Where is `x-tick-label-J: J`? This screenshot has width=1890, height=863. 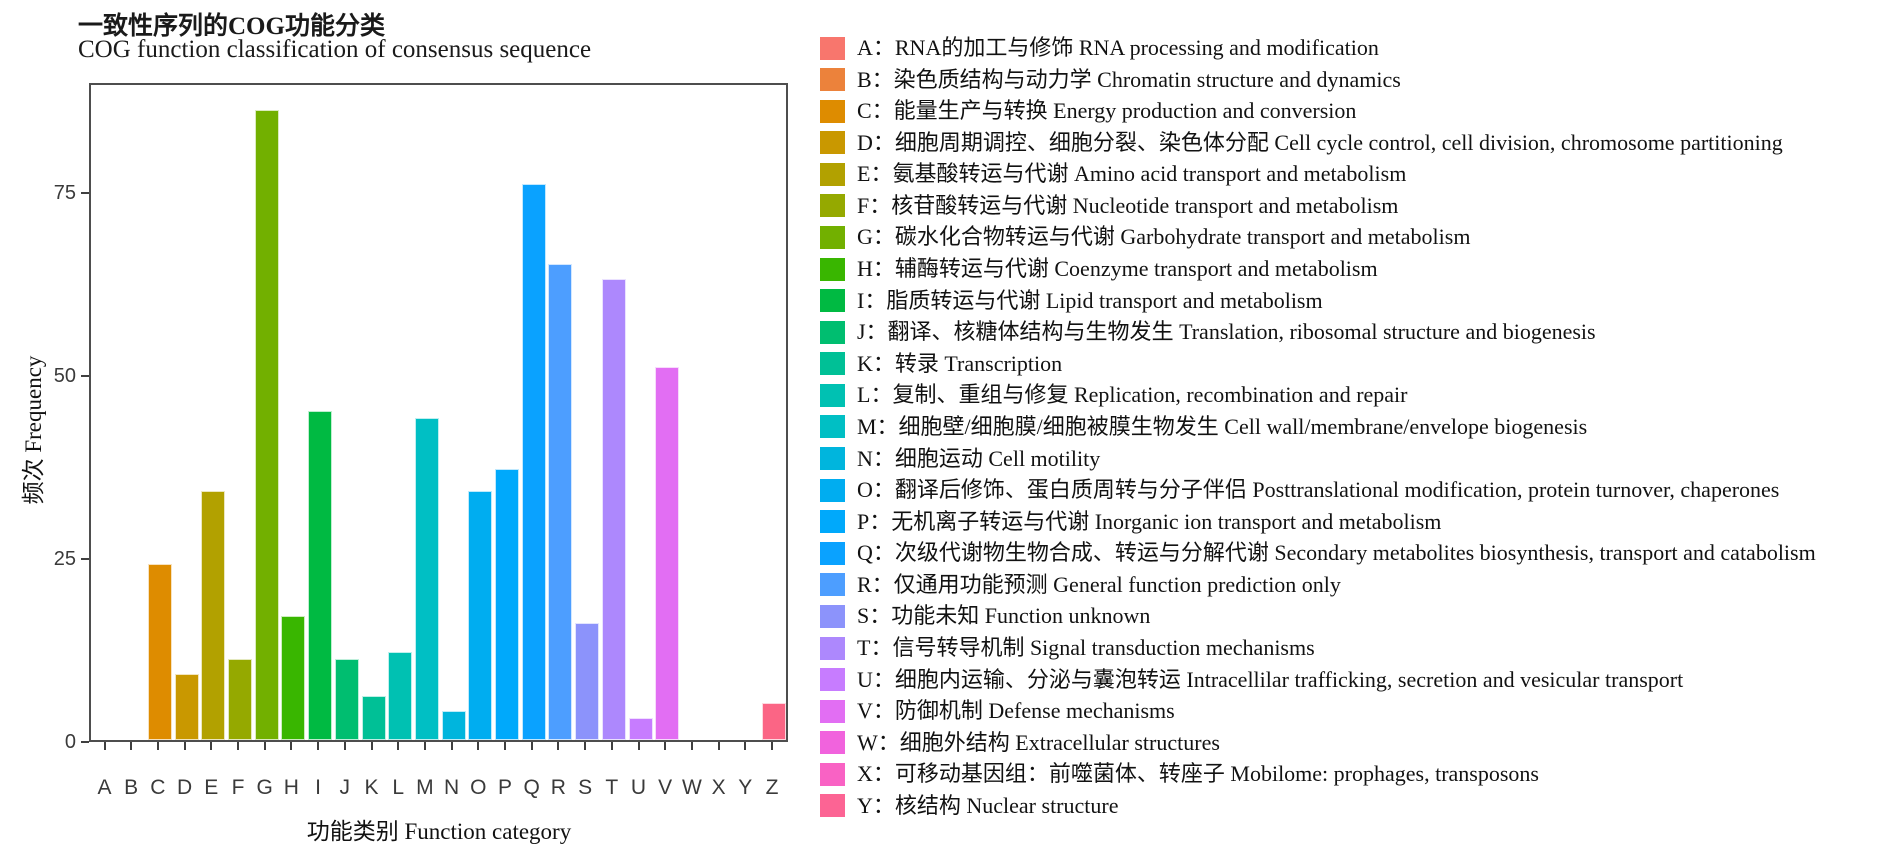
x-tick-label-J: J is located at coordinates (345, 787).